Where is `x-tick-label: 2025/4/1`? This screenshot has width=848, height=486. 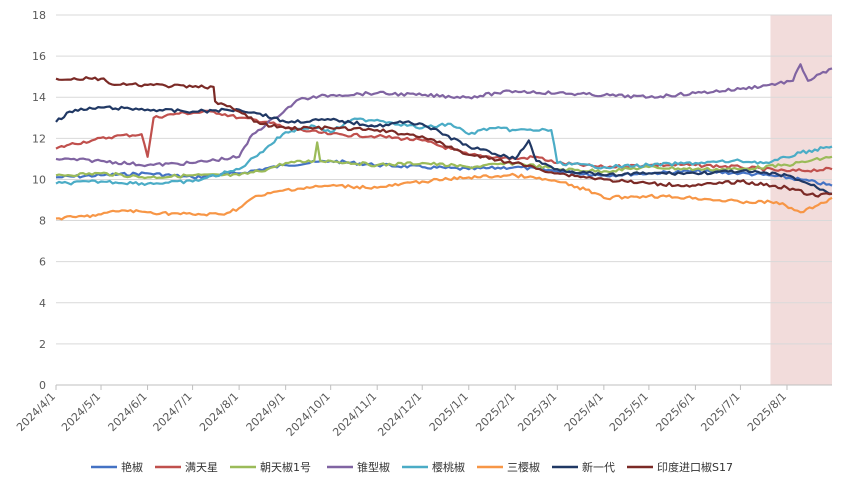
x-tick-label: 2025/4/1 is located at coordinates (584, 412).